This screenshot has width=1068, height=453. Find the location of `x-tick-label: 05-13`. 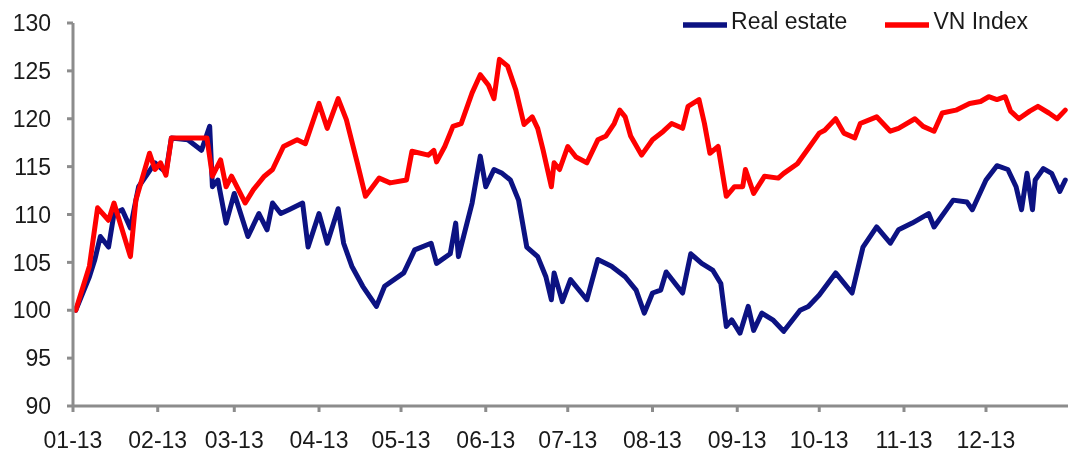

x-tick-label: 05-13 is located at coordinates (401, 440).